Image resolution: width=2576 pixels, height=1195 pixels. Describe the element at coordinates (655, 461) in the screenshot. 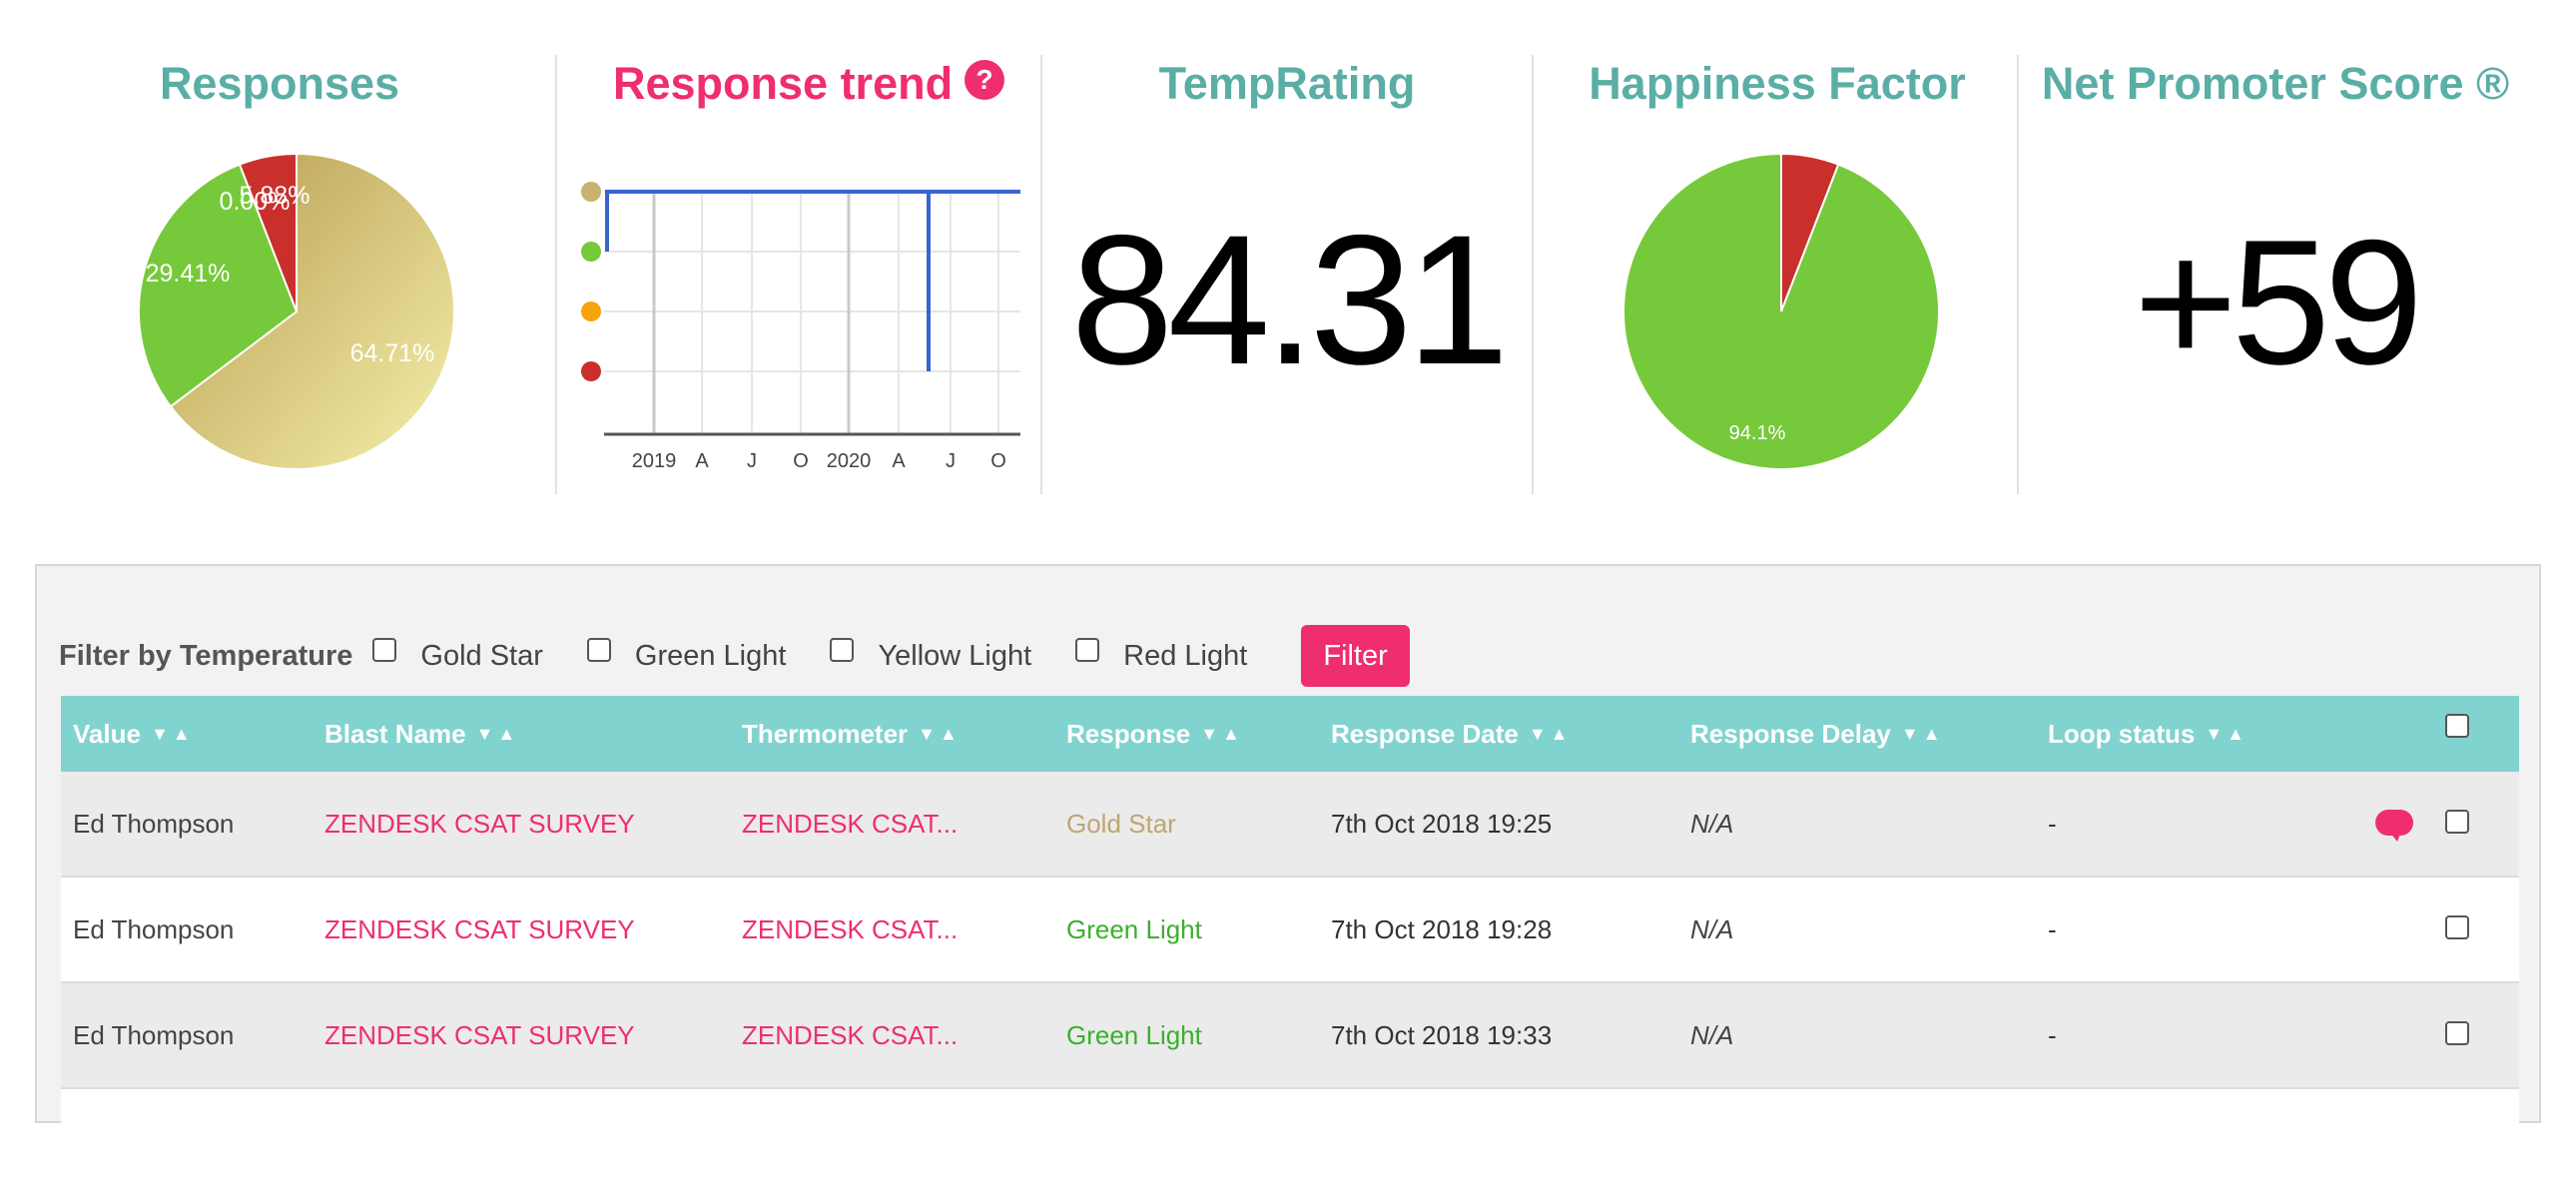

I see `x-tick-label: 2019` at that location.